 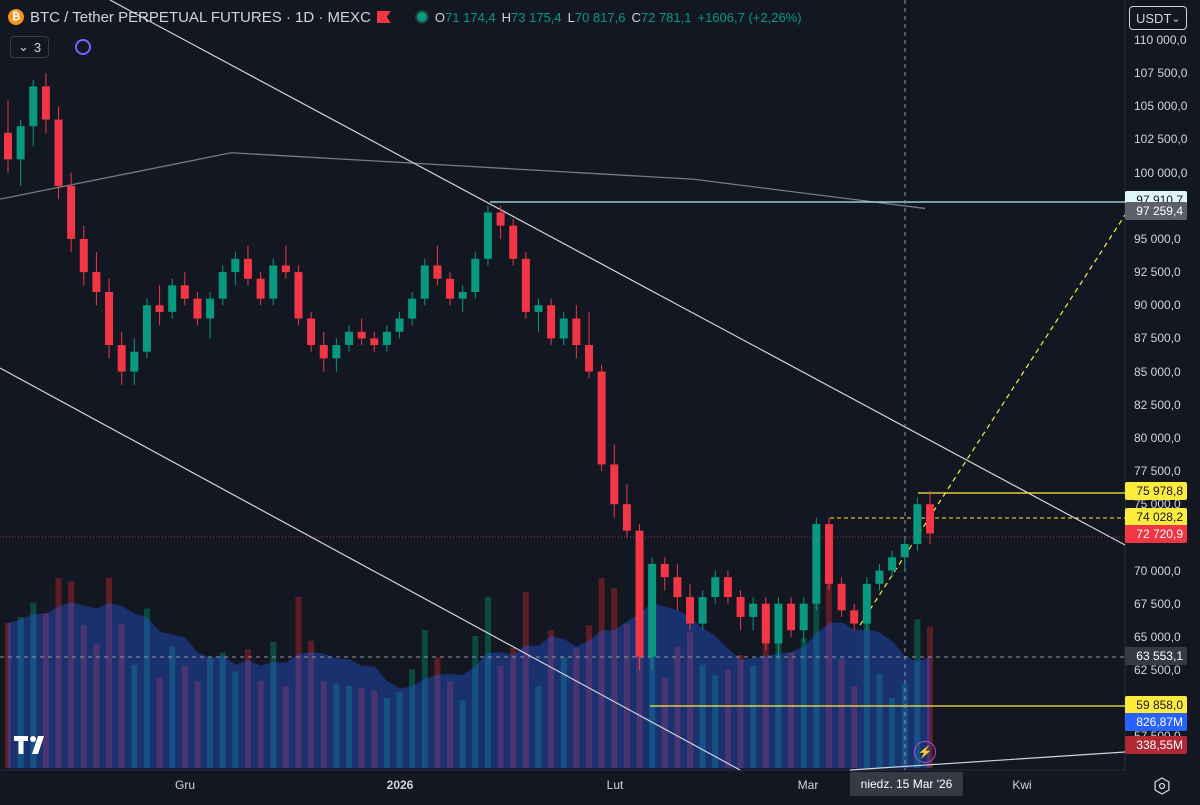 What do you see at coordinates (1156, 722) in the screenshot?
I see `price-tag: 826,87M` at bounding box center [1156, 722].